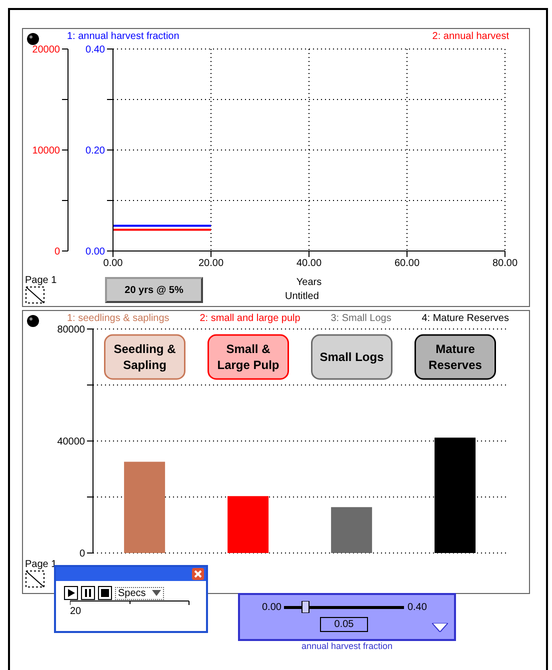  I want to click on y-tick-label: 0.20, so click(96, 151).